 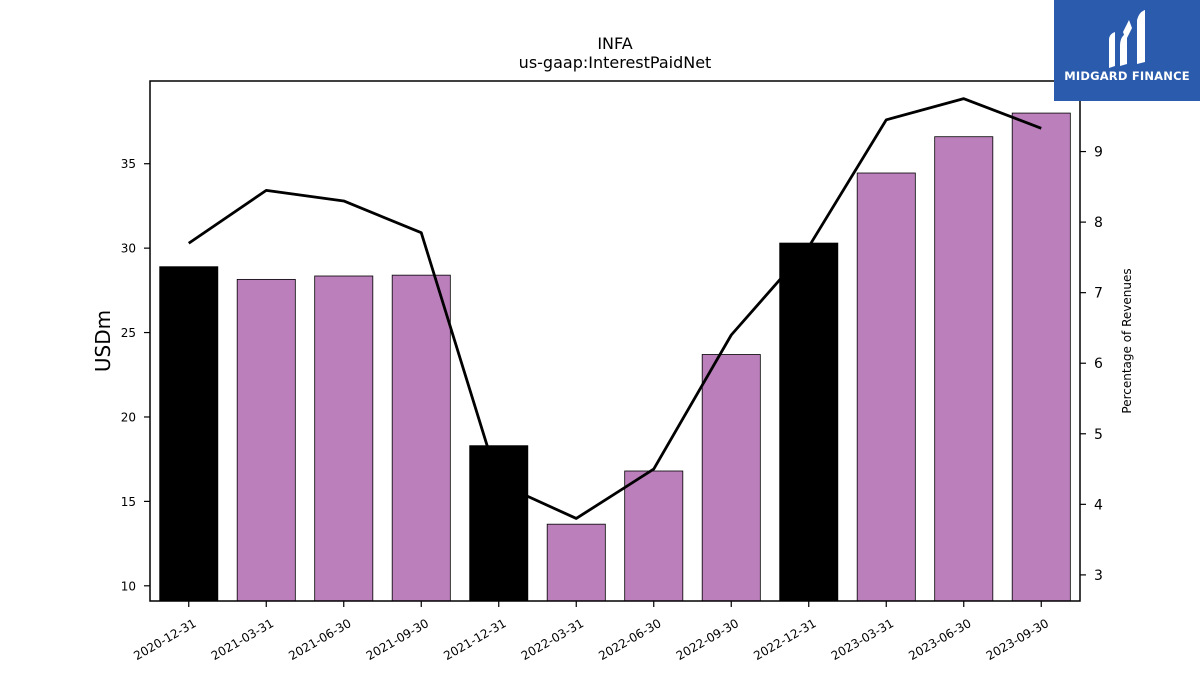 I want to click on y2-tick-label: 6, so click(x=1098, y=364).